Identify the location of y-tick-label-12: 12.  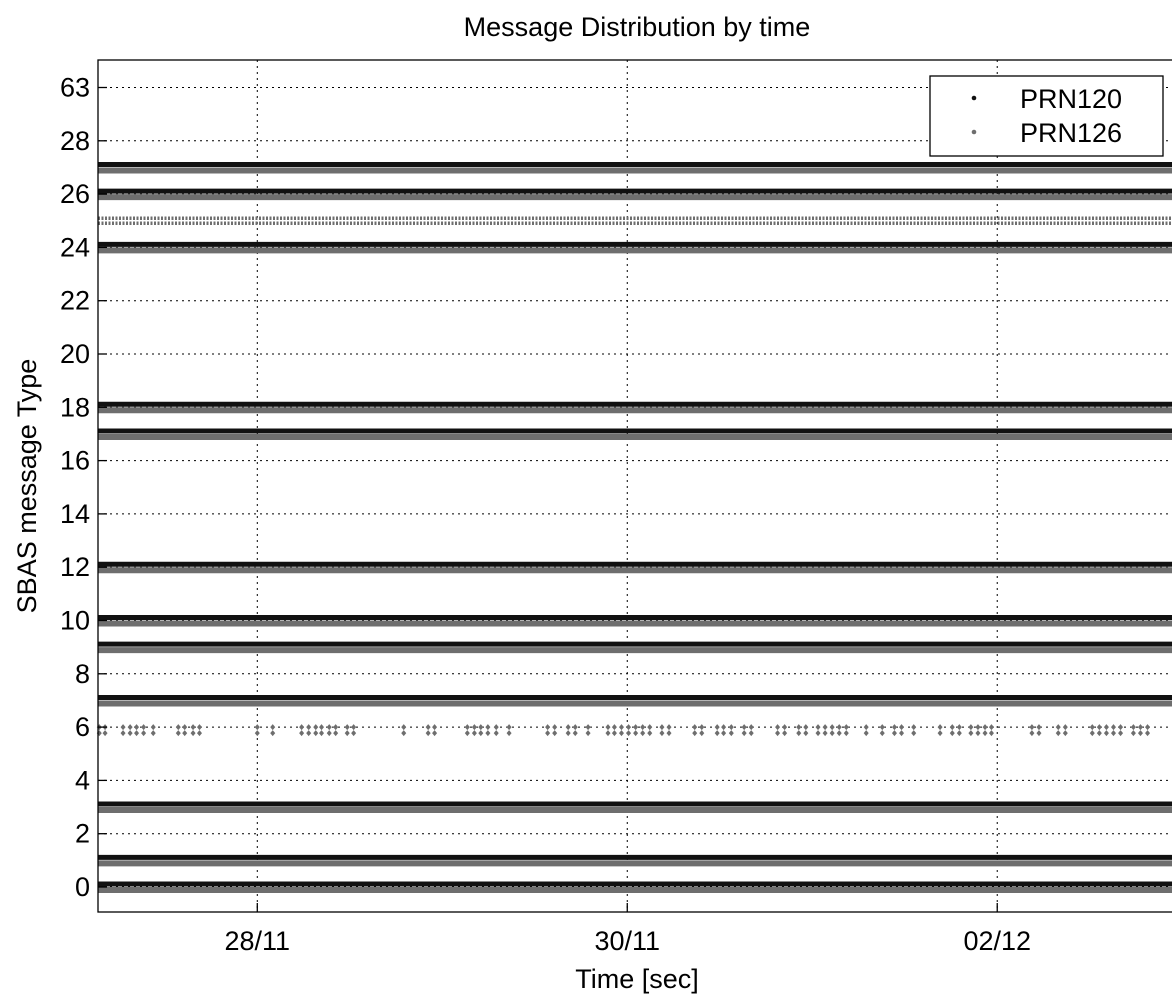
(75, 567).